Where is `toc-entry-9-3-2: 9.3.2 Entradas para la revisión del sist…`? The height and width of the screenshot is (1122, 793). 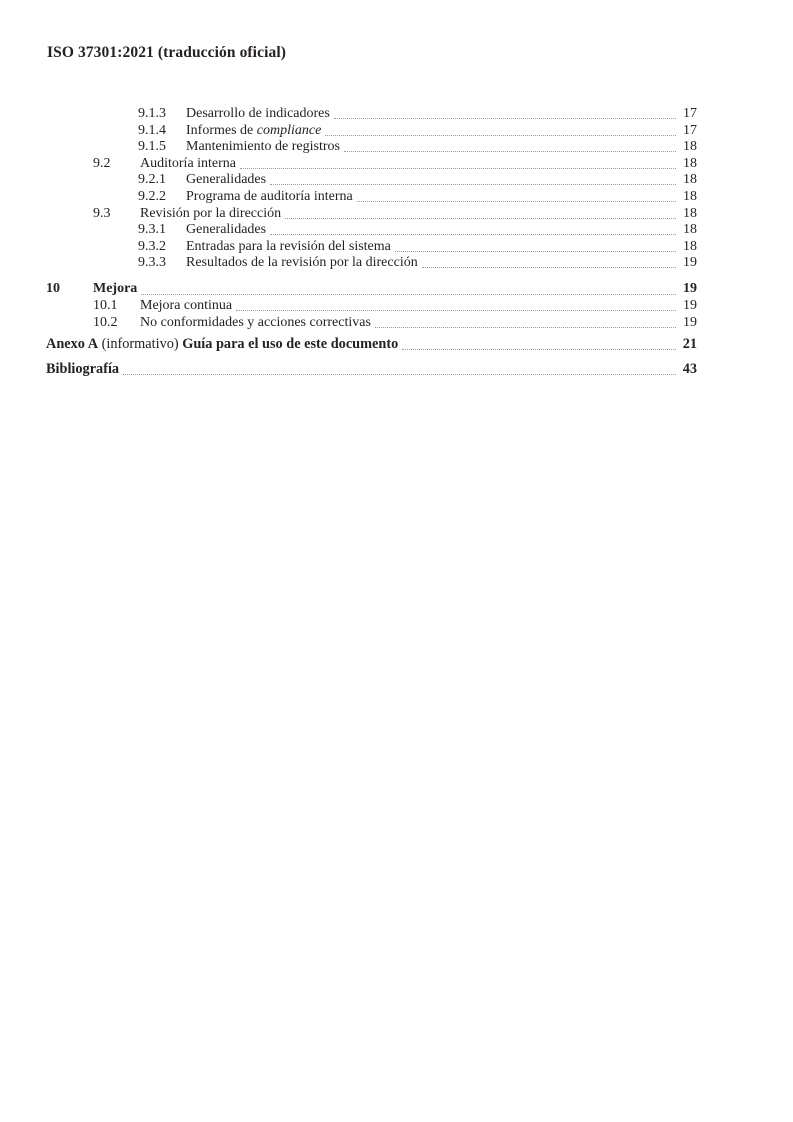
toc-entry-9-3-2: 9.3.2 Entradas para la revisión del sist… is located at coordinates (371, 247).